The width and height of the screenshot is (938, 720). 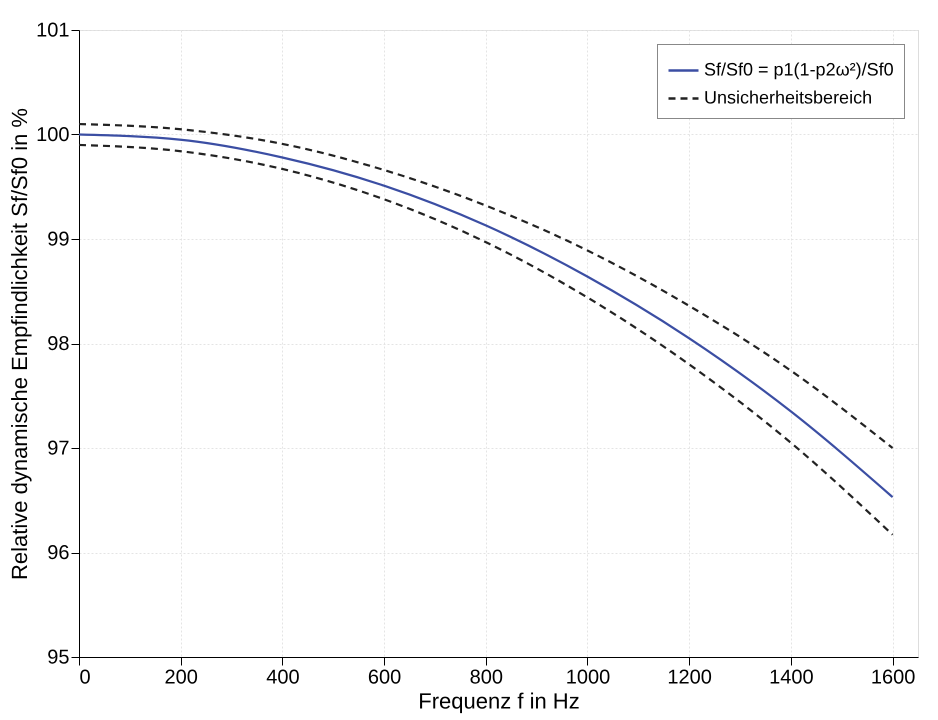 I want to click on y-tick-label: 97, so click(x=58, y=449).